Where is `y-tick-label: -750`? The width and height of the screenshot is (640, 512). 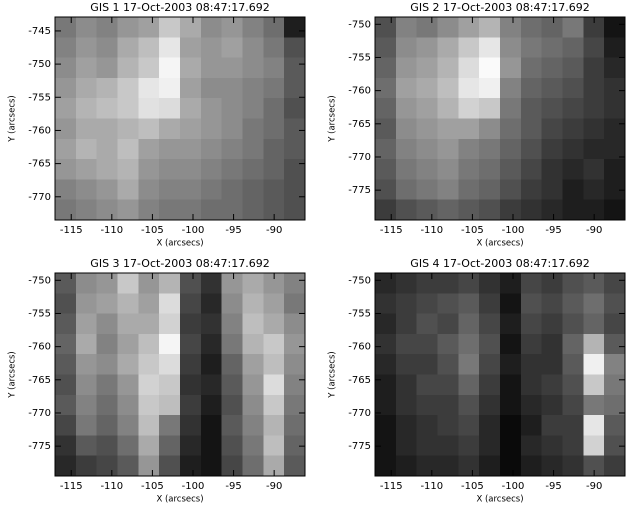
y-tick-label: -750 is located at coordinates (359, 24).